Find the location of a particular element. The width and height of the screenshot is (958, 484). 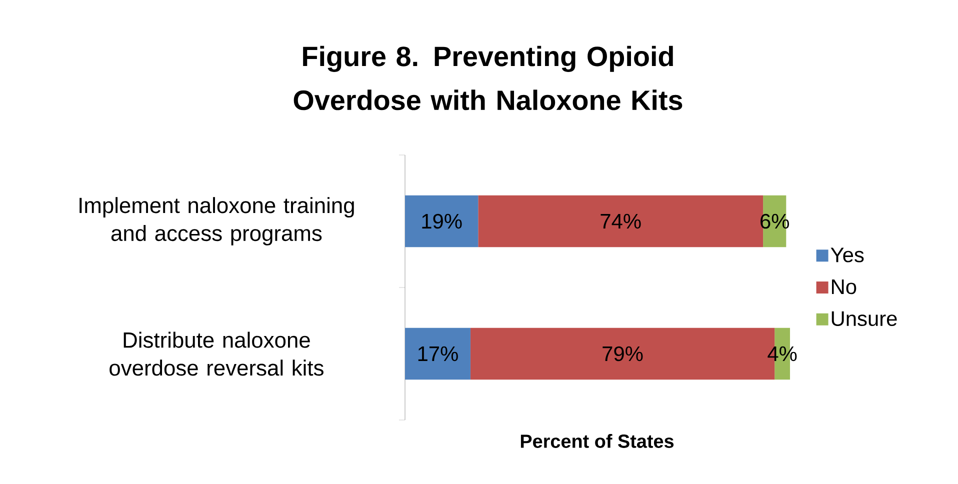

data-label: 17% is located at coordinates (438, 354).